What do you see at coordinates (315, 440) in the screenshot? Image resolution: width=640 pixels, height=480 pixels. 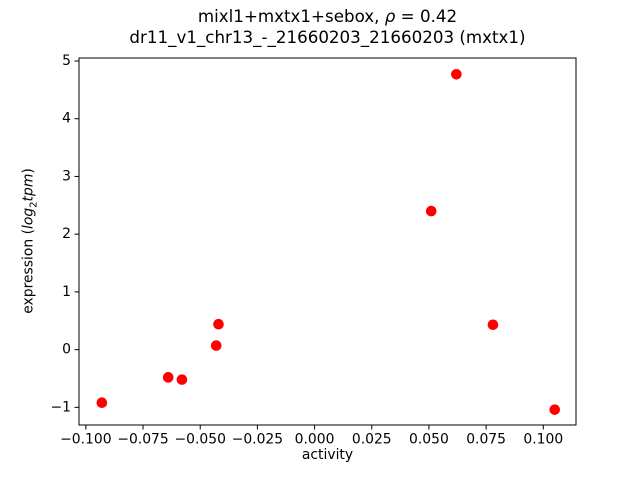 I see `x-tick-label: 0.000` at bounding box center [315, 440].